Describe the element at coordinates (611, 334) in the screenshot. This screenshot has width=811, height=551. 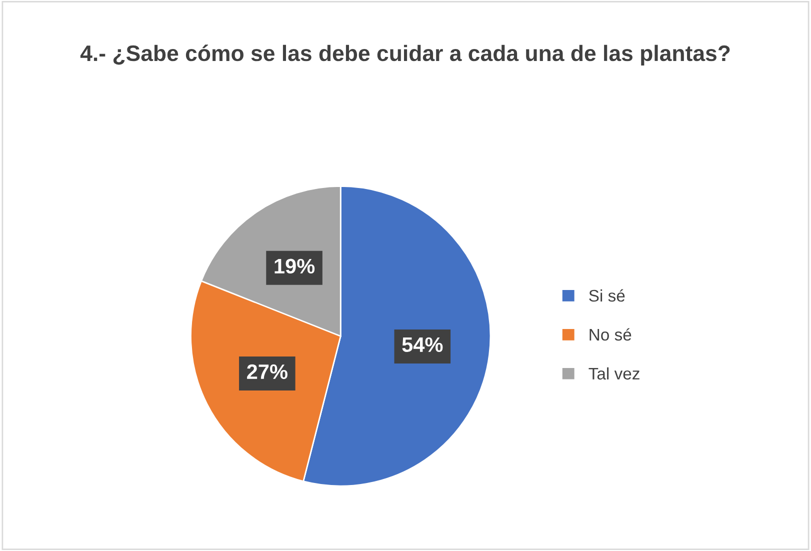
I see `legend-label: No sé` at that location.